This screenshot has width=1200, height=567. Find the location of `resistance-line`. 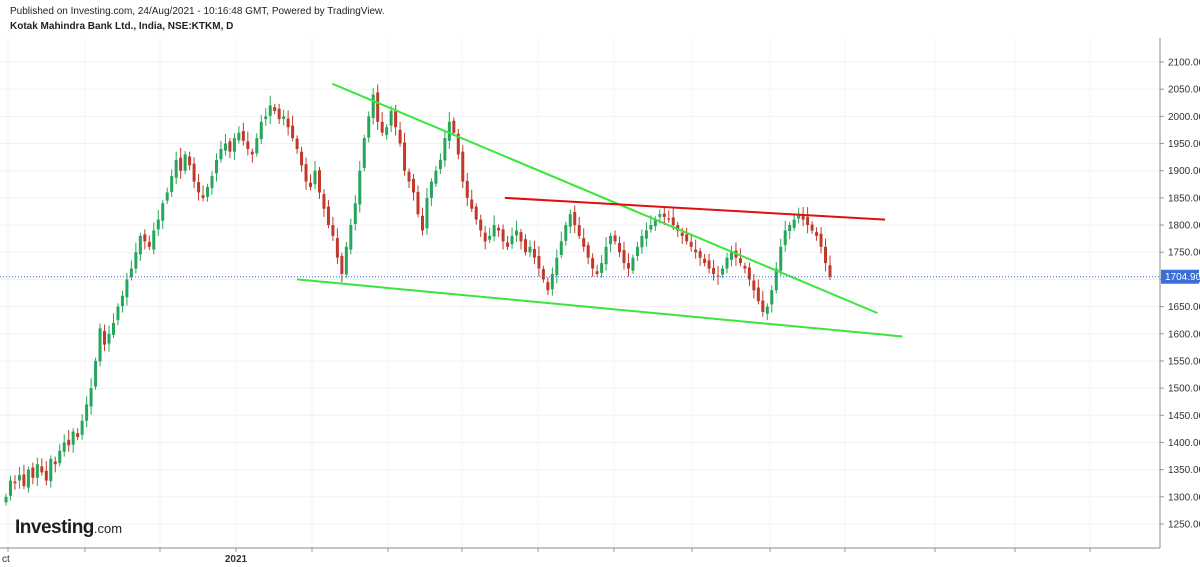

resistance-line is located at coordinates (695, 208).